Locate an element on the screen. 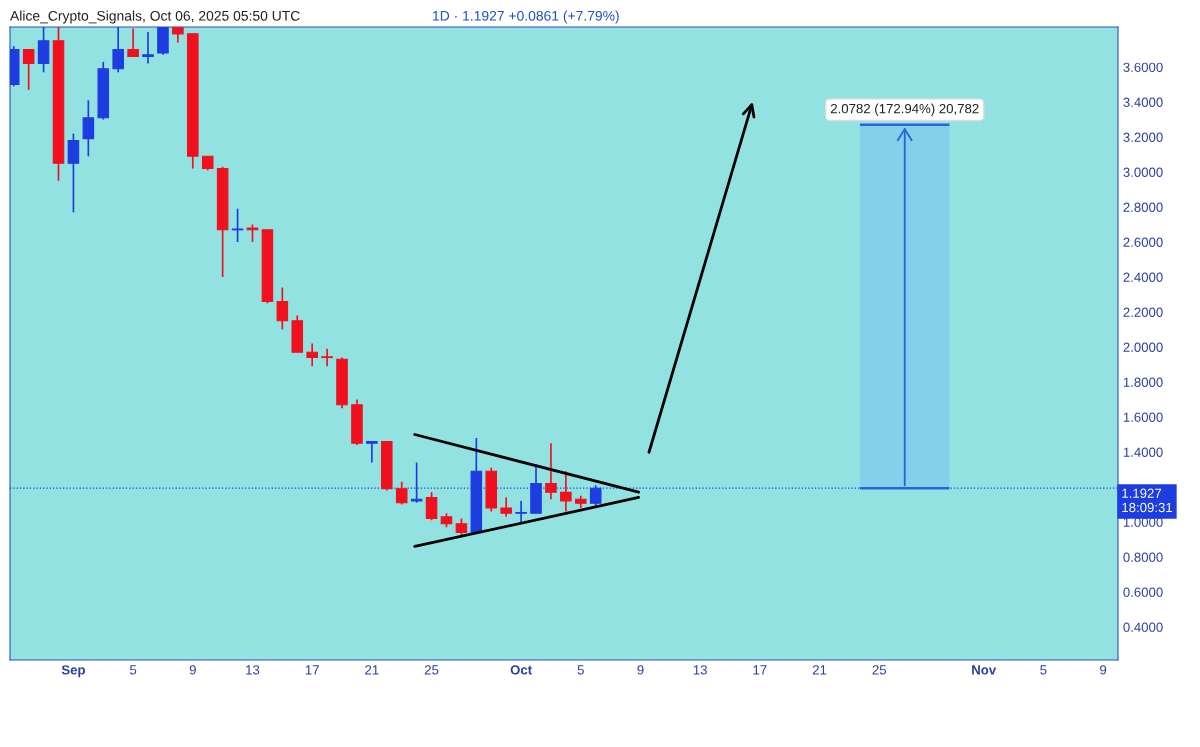  y-tick-label: 3.6000 is located at coordinates (1143, 67).